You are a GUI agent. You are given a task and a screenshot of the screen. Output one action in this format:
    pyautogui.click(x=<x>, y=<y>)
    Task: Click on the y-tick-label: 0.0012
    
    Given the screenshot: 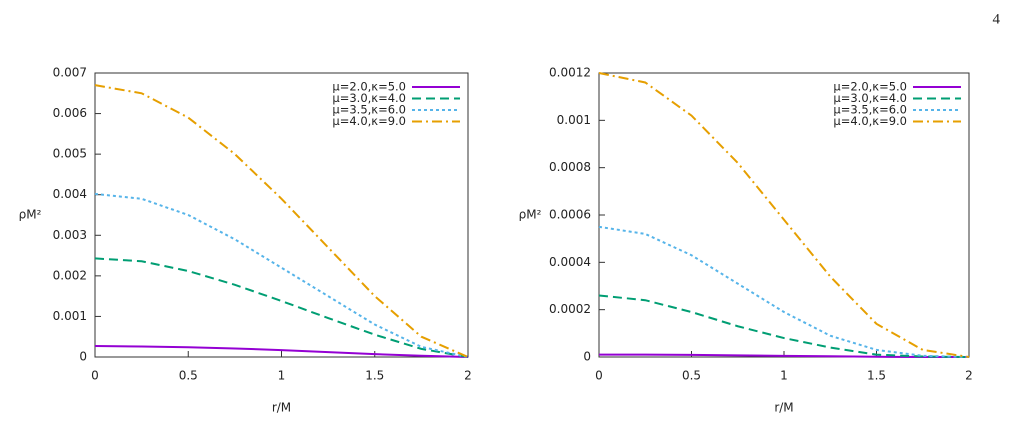 What is the action you would take?
    pyautogui.click(x=570, y=73)
    